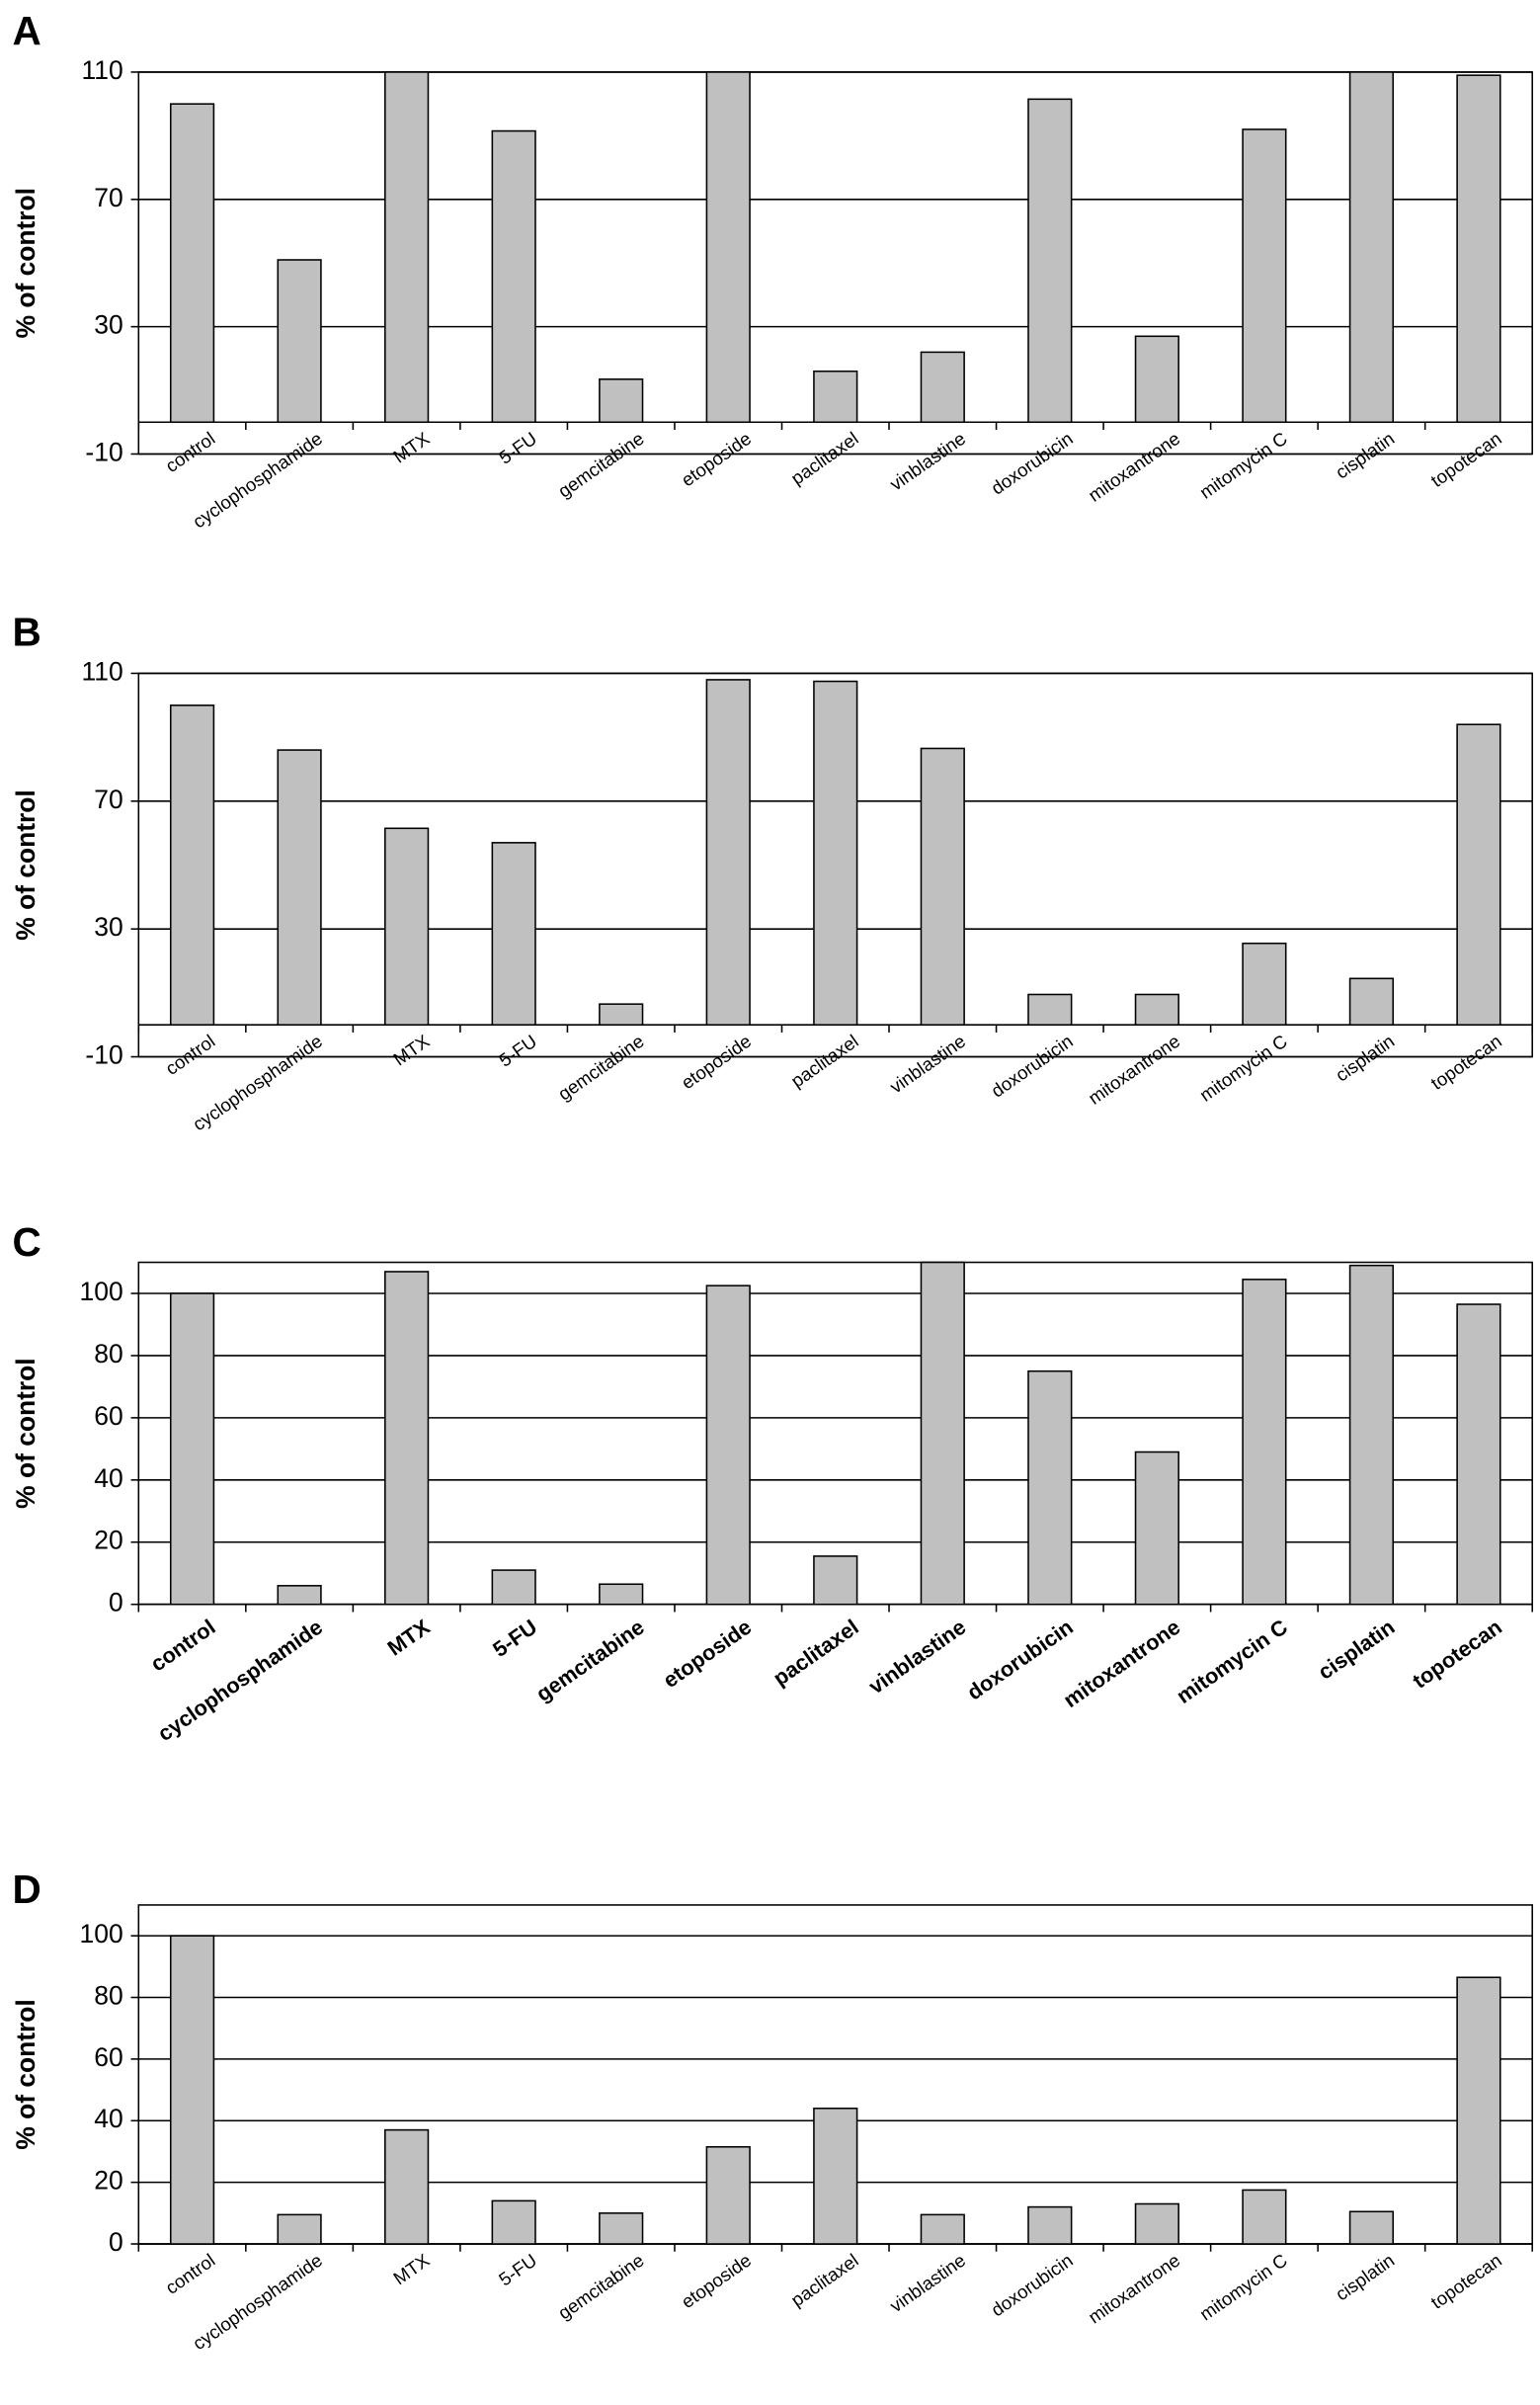 The image size is (1540, 2405). I want to click on panel-label: C, so click(26, 1242).